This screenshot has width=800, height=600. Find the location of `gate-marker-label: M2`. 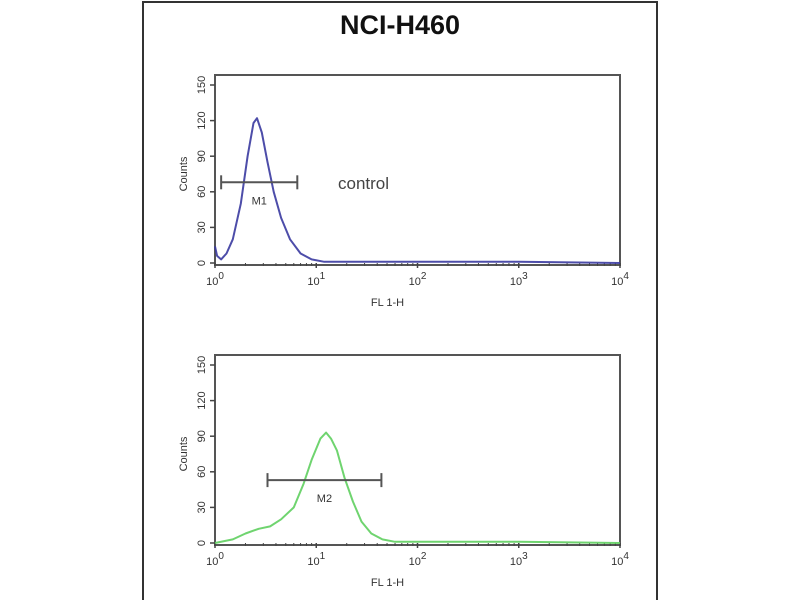

gate-marker-label: M2 is located at coordinates (324, 499).